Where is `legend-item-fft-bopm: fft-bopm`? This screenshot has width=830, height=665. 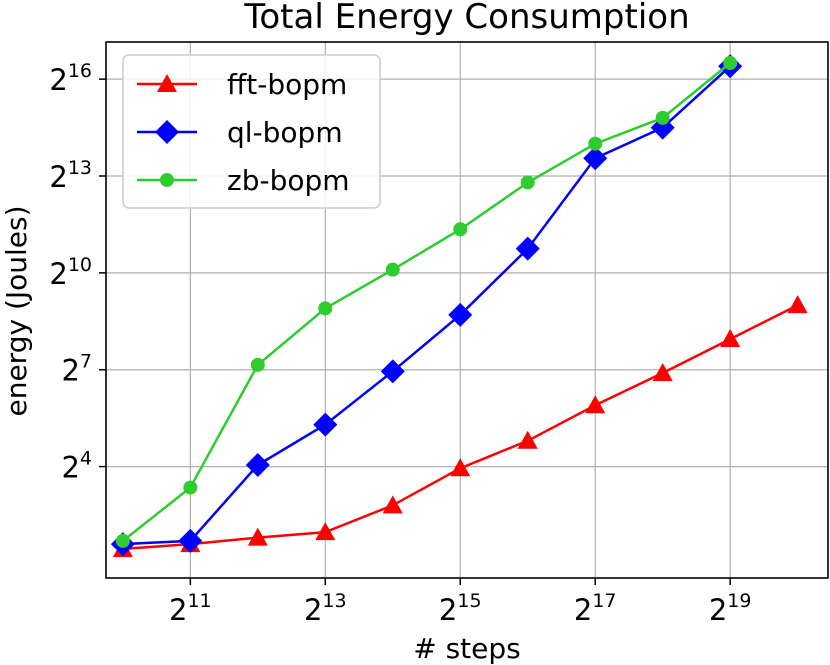
legend-item-fft-bopm: fft-bopm is located at coordinates (242, 84).